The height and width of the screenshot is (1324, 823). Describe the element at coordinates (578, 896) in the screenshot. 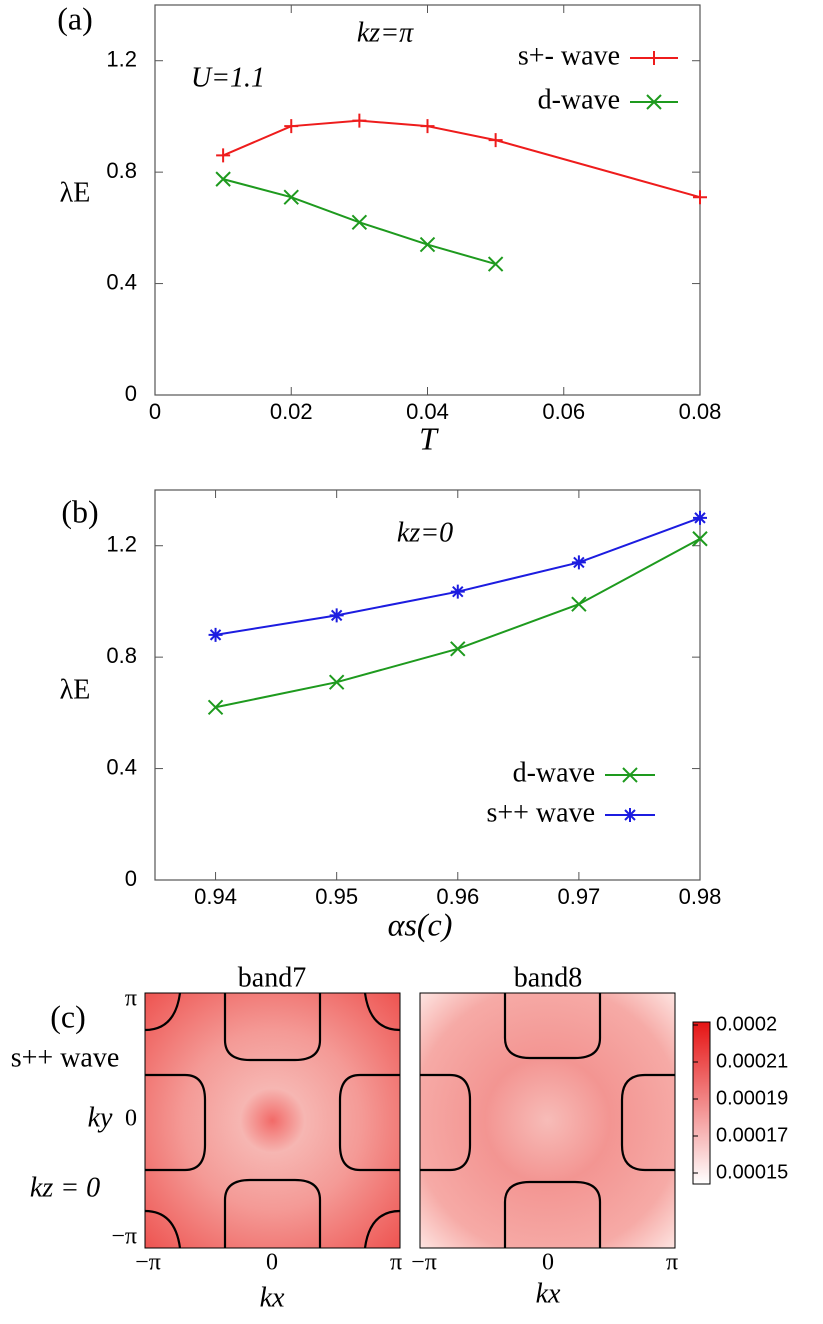

I see `x-tick-label: 0.97` at that location.